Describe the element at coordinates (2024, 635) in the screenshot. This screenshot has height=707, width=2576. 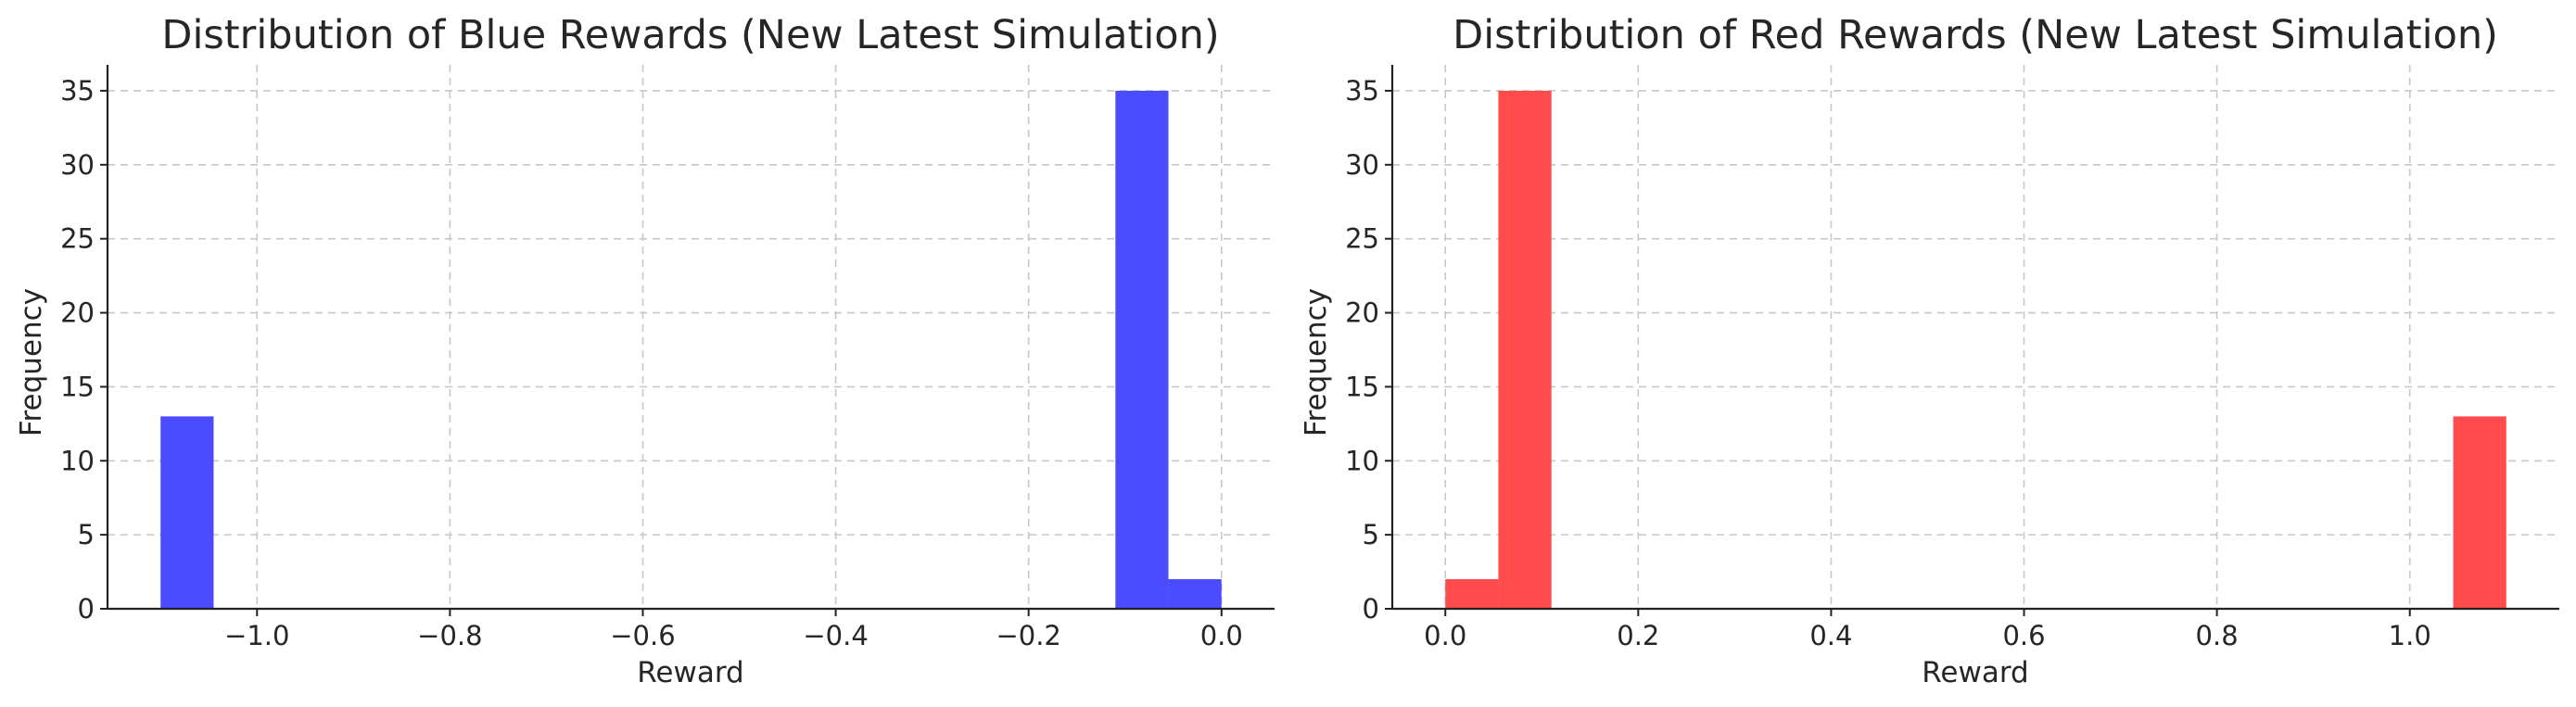
I see `x-tick-label: 0.6` at that location.